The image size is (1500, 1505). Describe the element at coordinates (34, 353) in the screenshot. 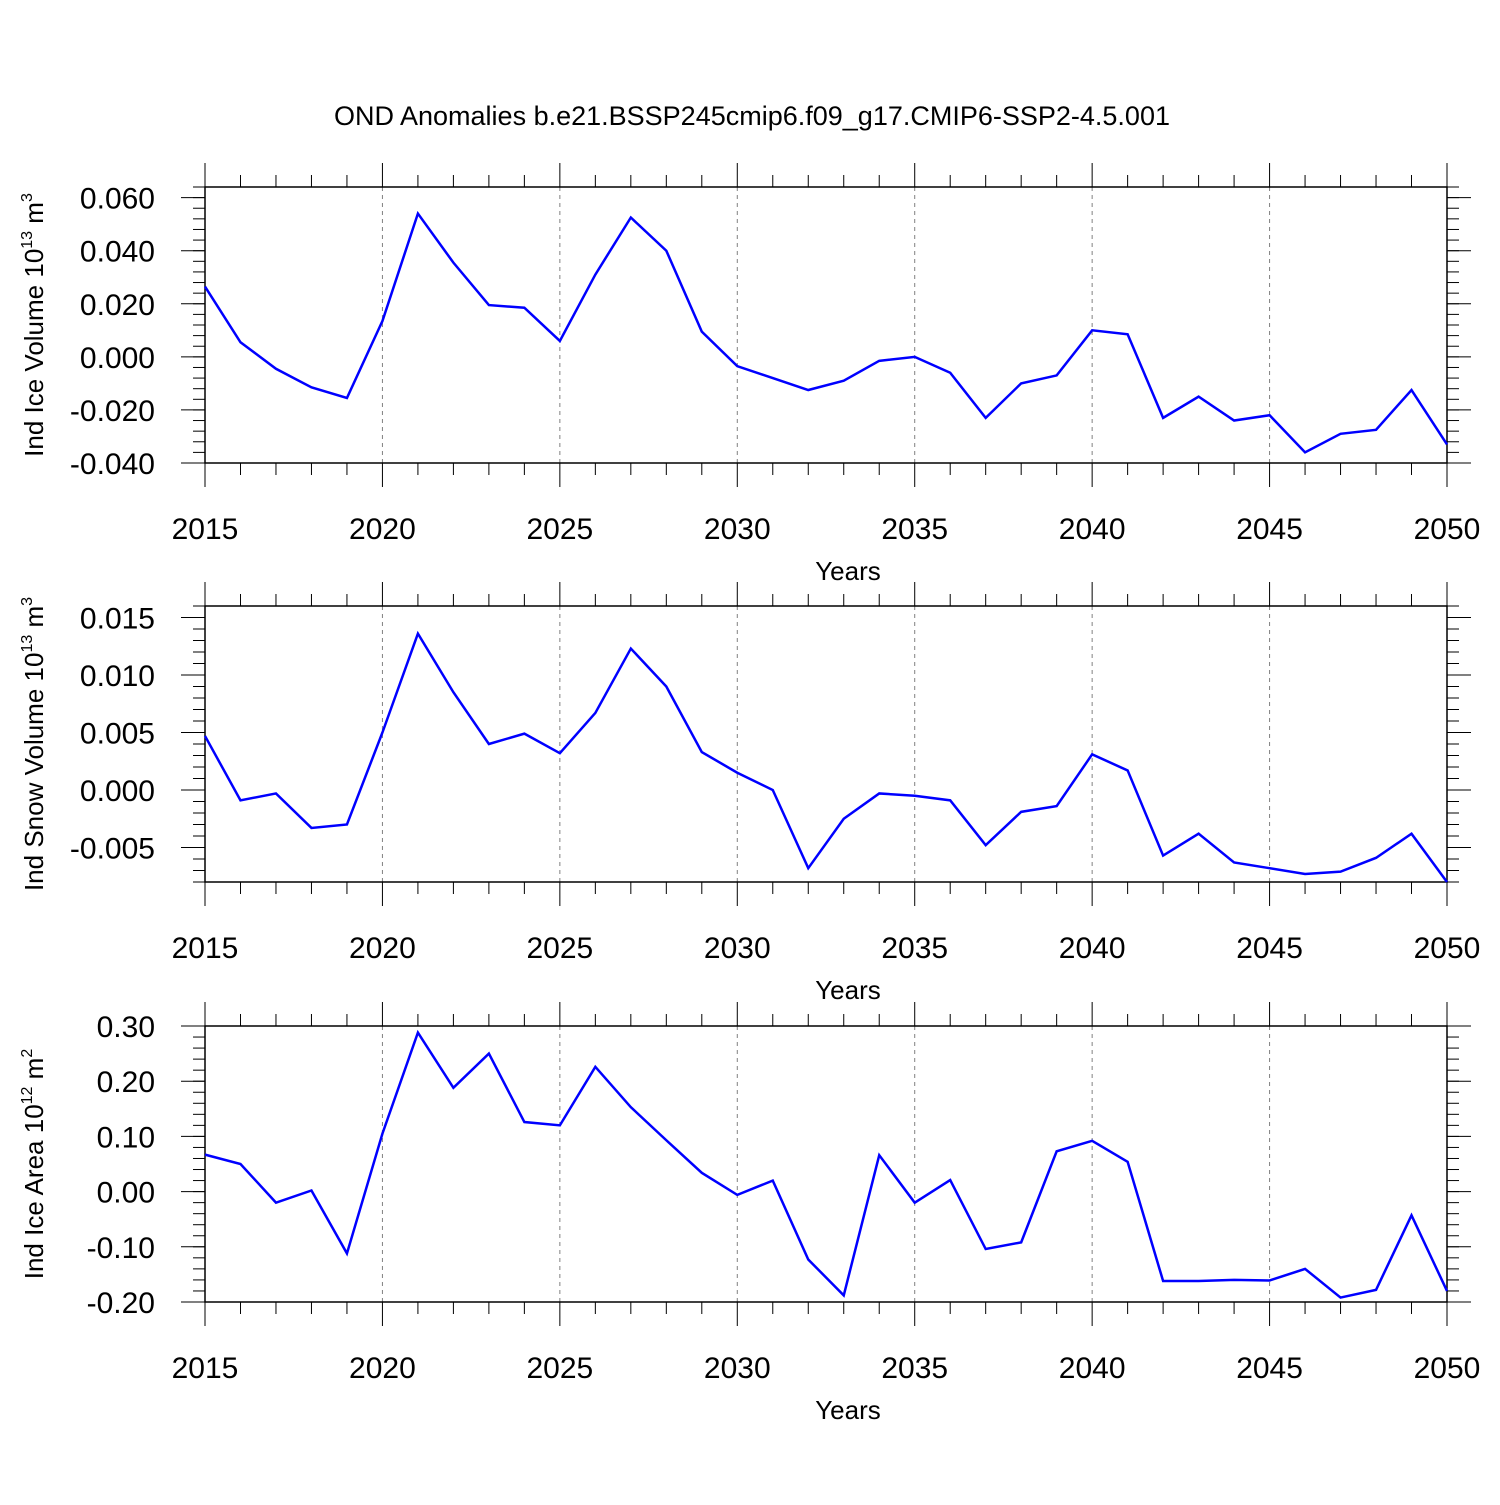

I see `y-axis-label-part: Ind Ice Volume 10` at that location.